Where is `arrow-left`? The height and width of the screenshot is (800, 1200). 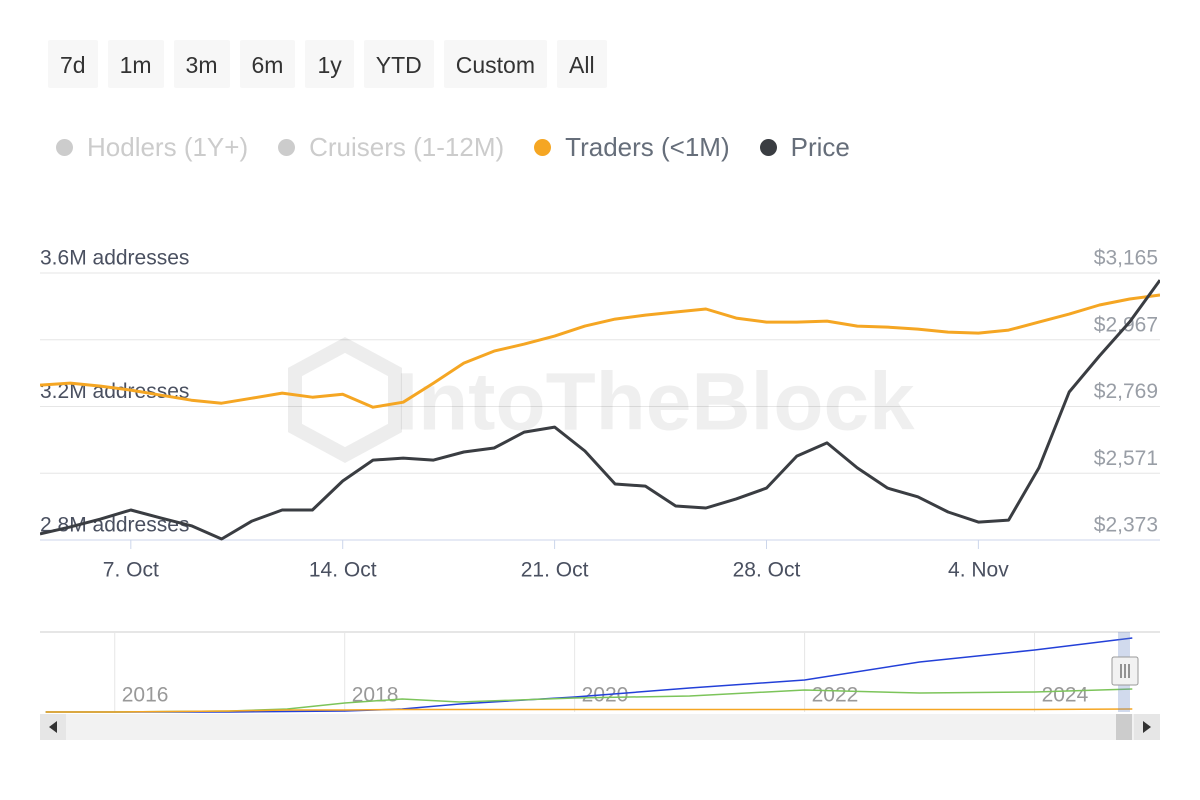 arrow-left is located at coordinates (53, 727).